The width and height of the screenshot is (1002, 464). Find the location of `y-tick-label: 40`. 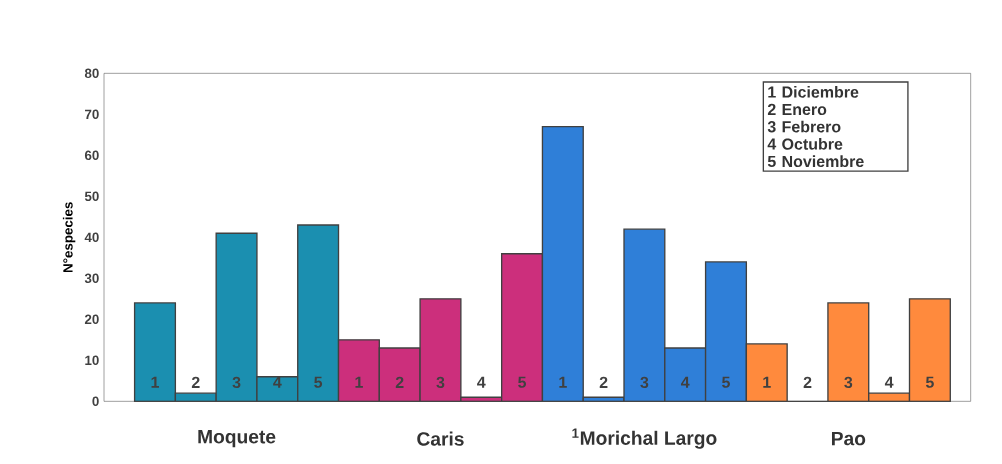

y-tick-label: 40 is located at coordinates (91, 237).